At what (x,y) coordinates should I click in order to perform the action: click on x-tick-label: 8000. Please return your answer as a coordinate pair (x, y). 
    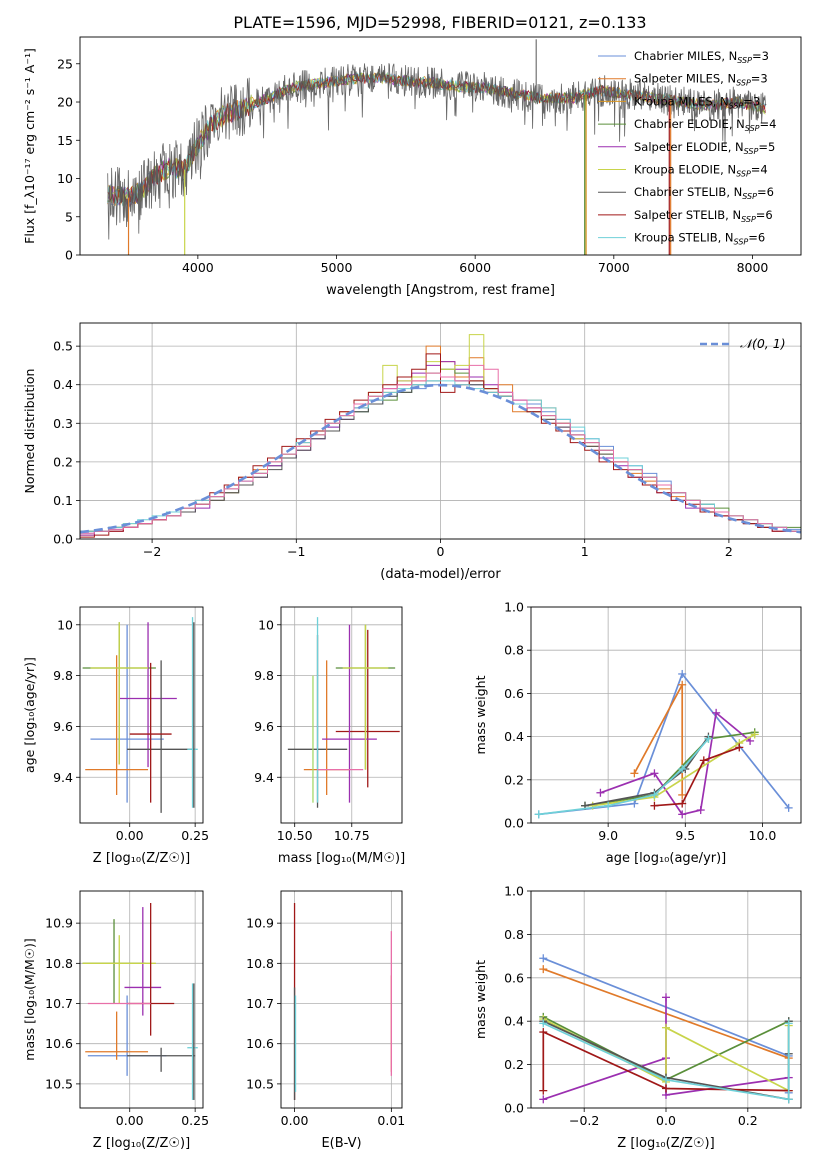
    Looking at the image, I should click on (753, 267).